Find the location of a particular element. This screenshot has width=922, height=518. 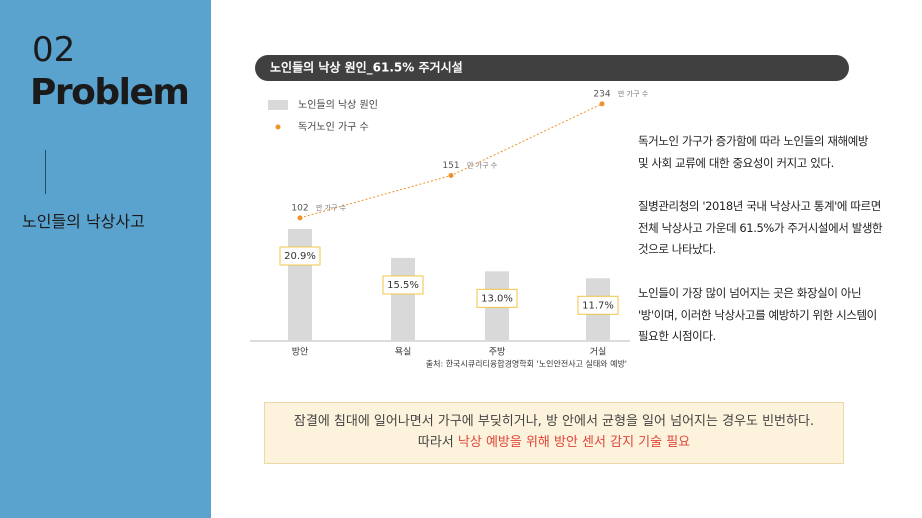

paragraph-line: 것으로 나타났다. is located at coordinates (677, 249).